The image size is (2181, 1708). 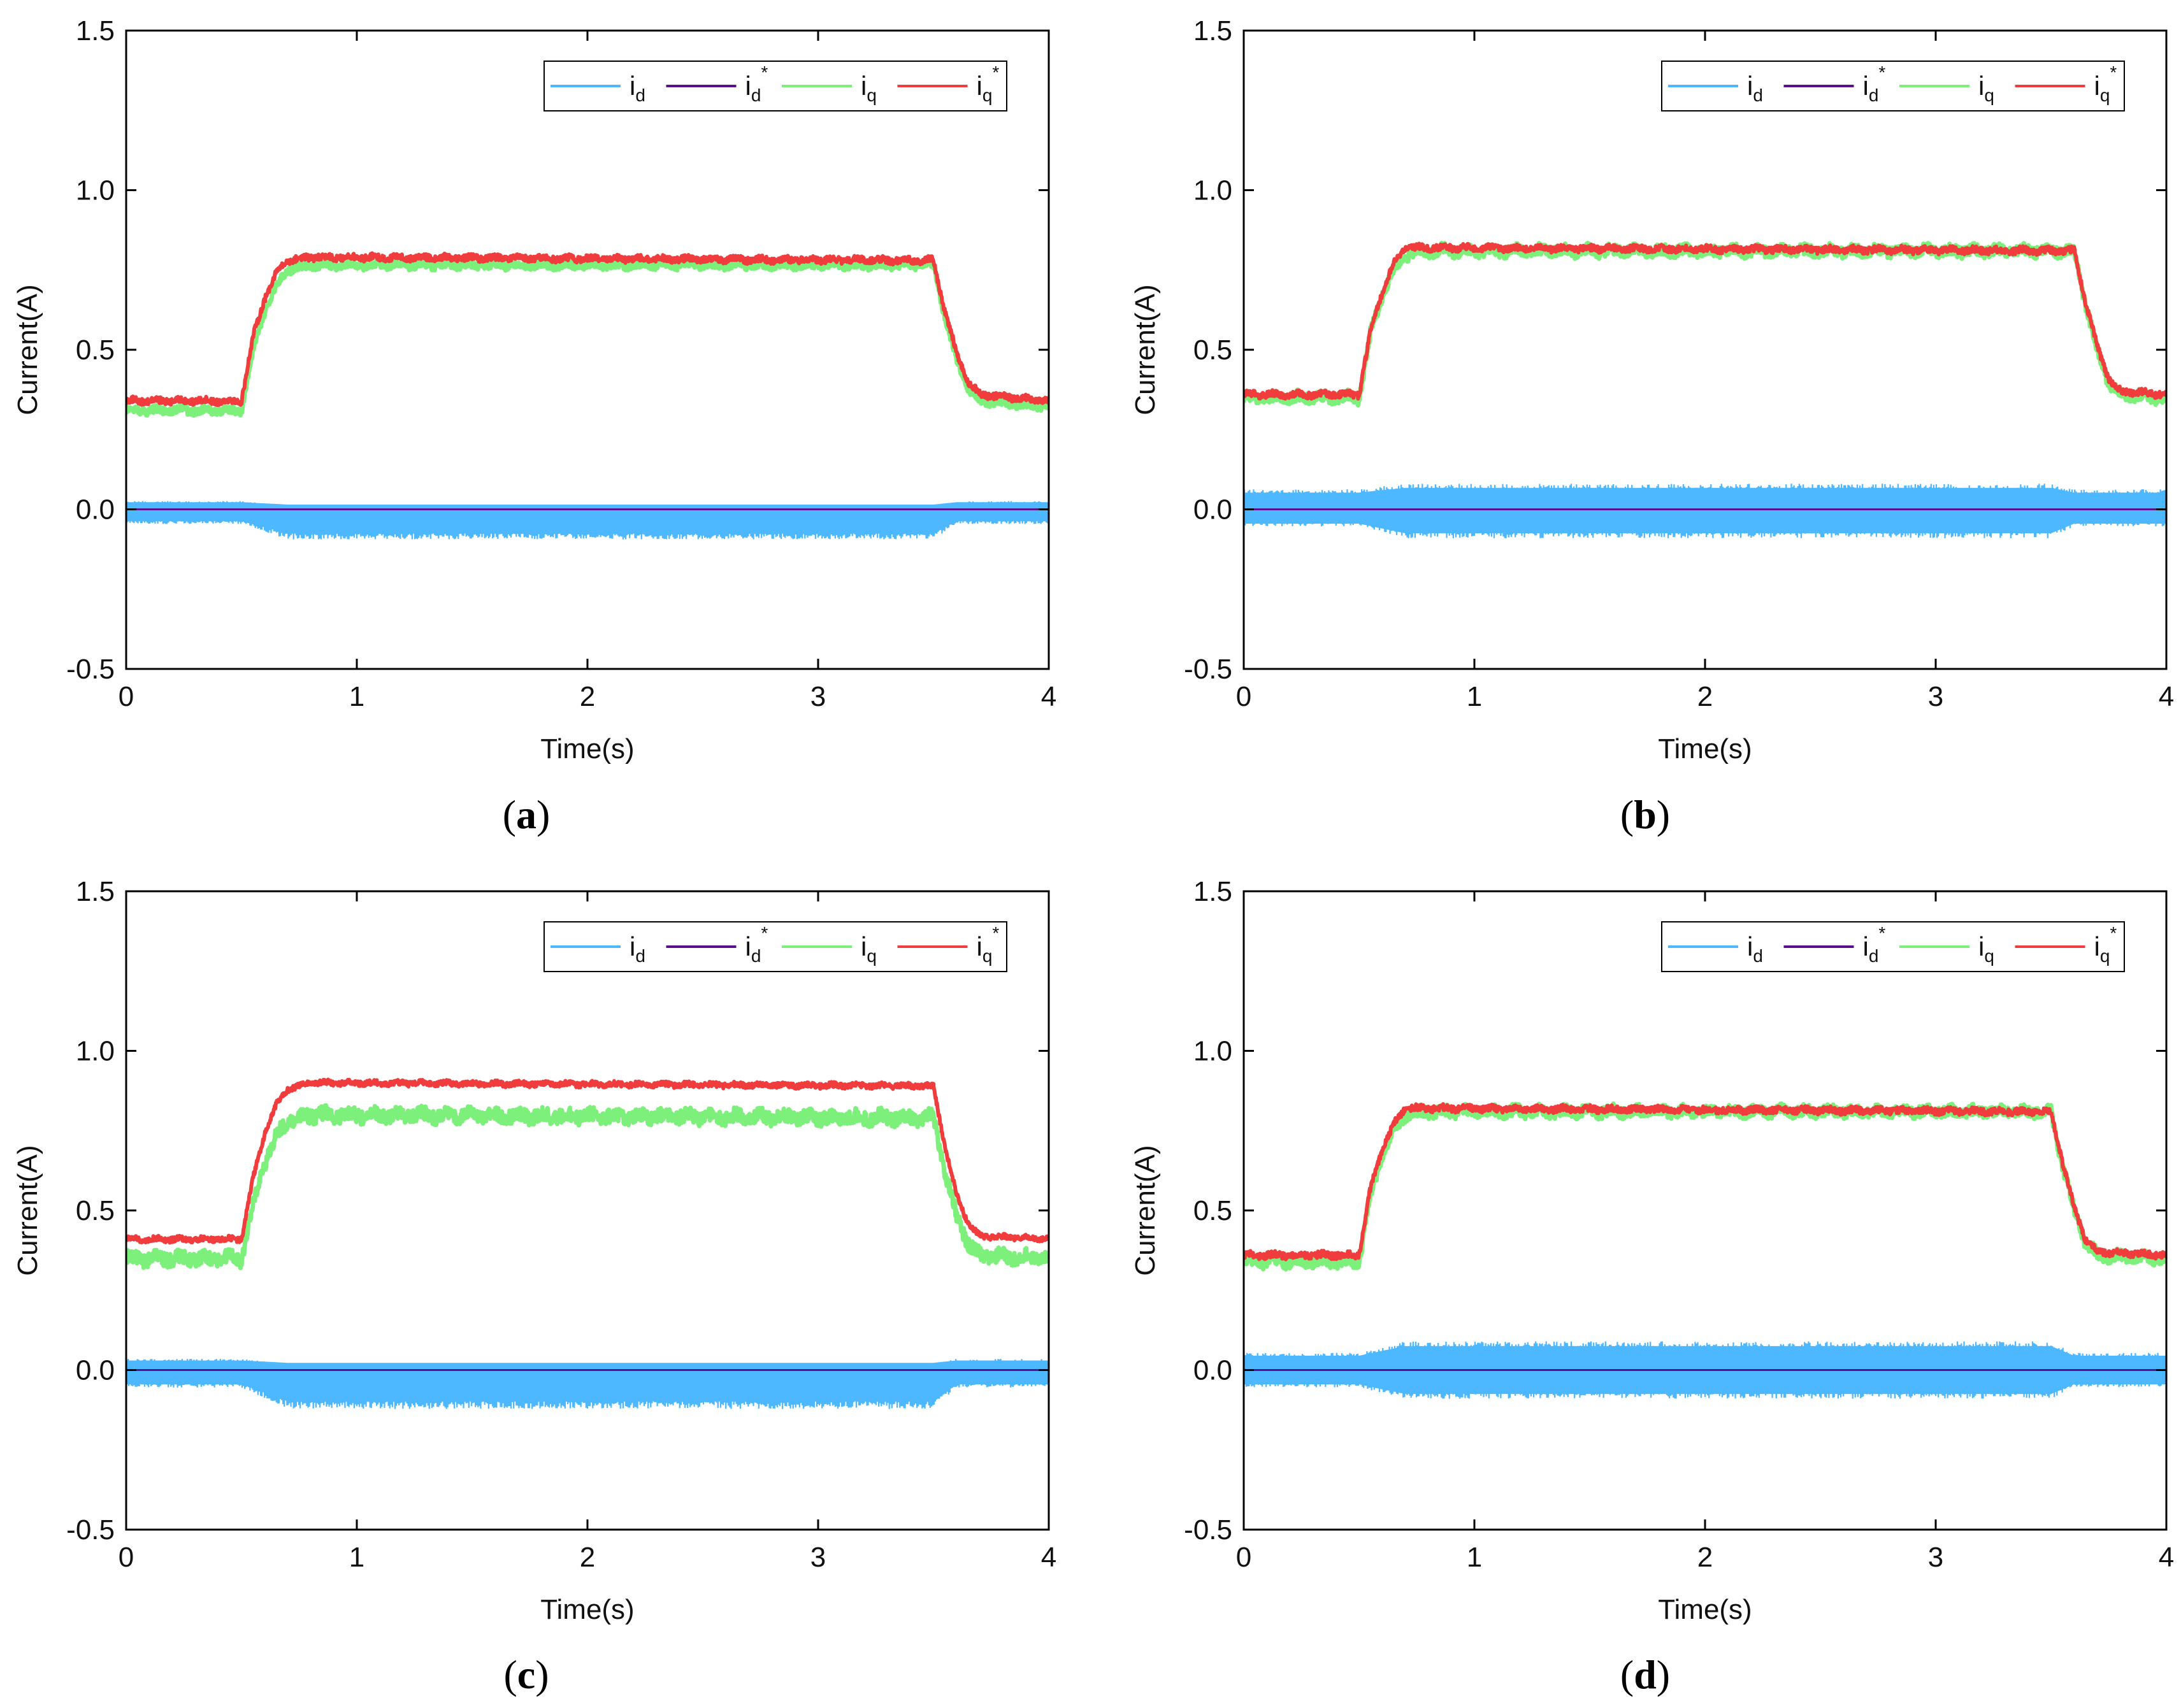 What do you see at coordinates (526, 1674) in the screenshot?
I see `panel-caption: (c)` at bounding box center [526, 1674].